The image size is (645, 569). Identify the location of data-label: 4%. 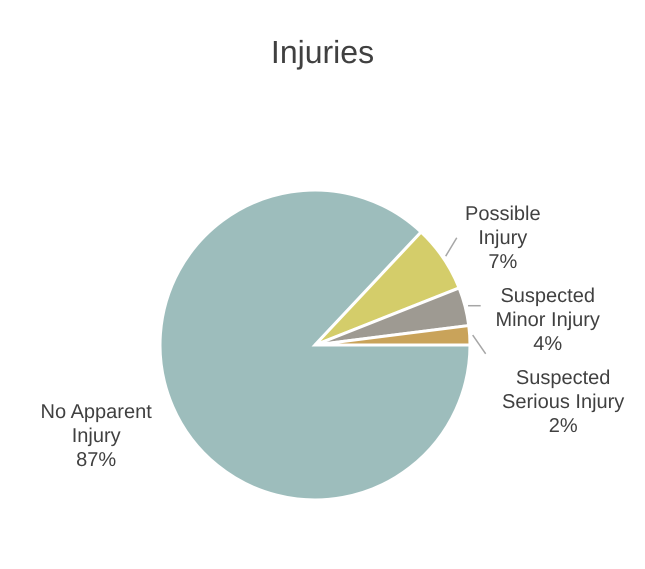
(547, 343).